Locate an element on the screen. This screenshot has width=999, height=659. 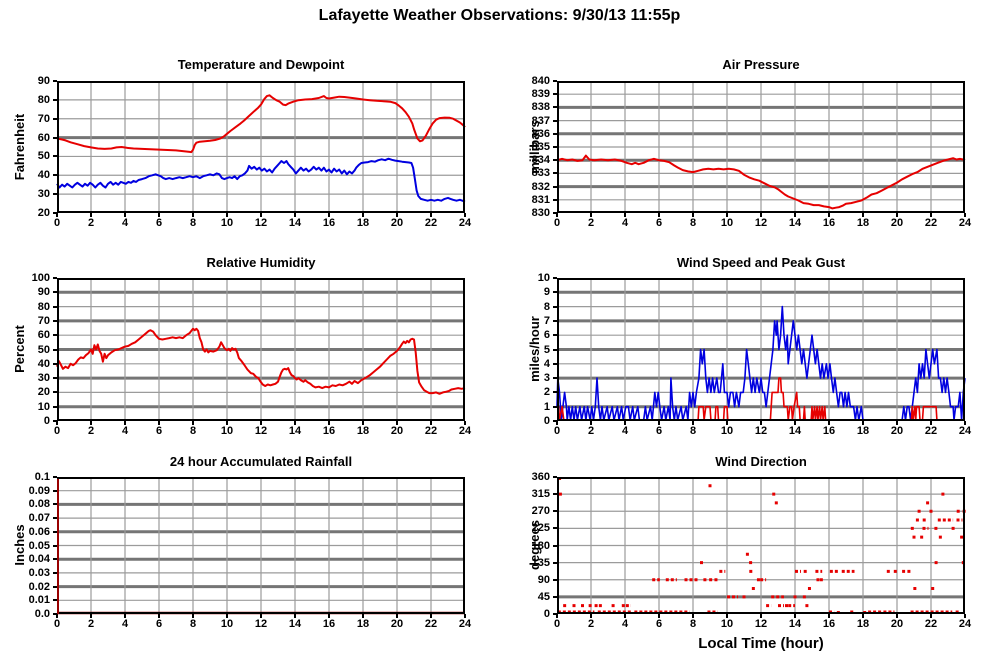
y-tick-label: 0.06 is located at coordinates (39, 531).